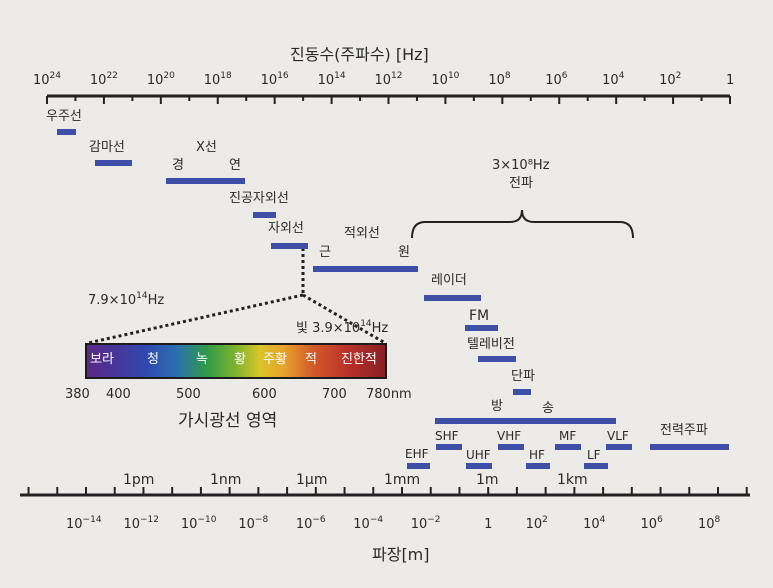 Image resolution: width=773 pixels, height=588 pixels. Describe the element at coordinates (113, 163) in the screenshot. I see `bar-gamma` at that location.